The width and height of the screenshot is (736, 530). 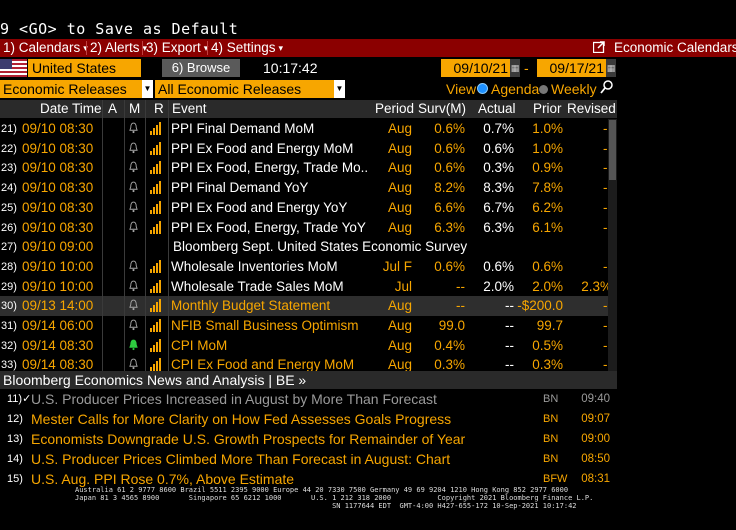 What do you see at coordinates (475, 68) in the screenshot?
I see `start-date-field: 09/10/21` at bounding box center [475, 68].